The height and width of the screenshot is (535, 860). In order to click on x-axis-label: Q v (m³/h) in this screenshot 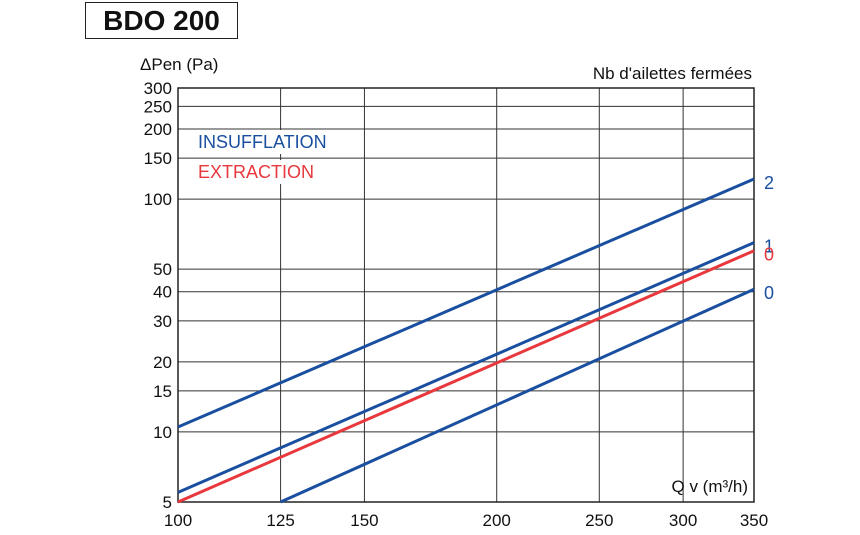, I will do `click(710, 486)`.